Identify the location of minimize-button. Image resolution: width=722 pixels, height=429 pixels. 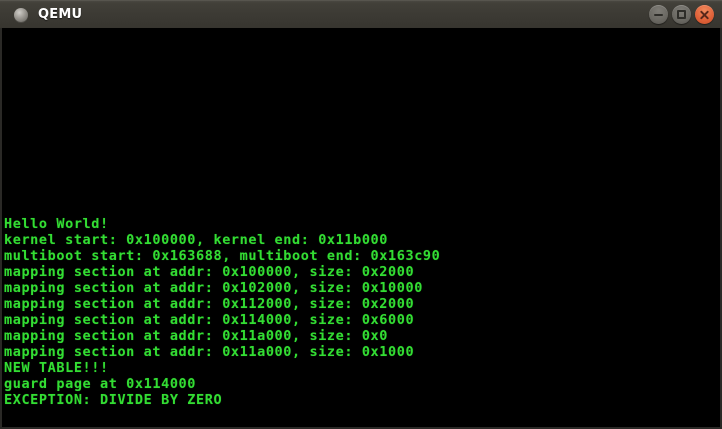
(658, 14).